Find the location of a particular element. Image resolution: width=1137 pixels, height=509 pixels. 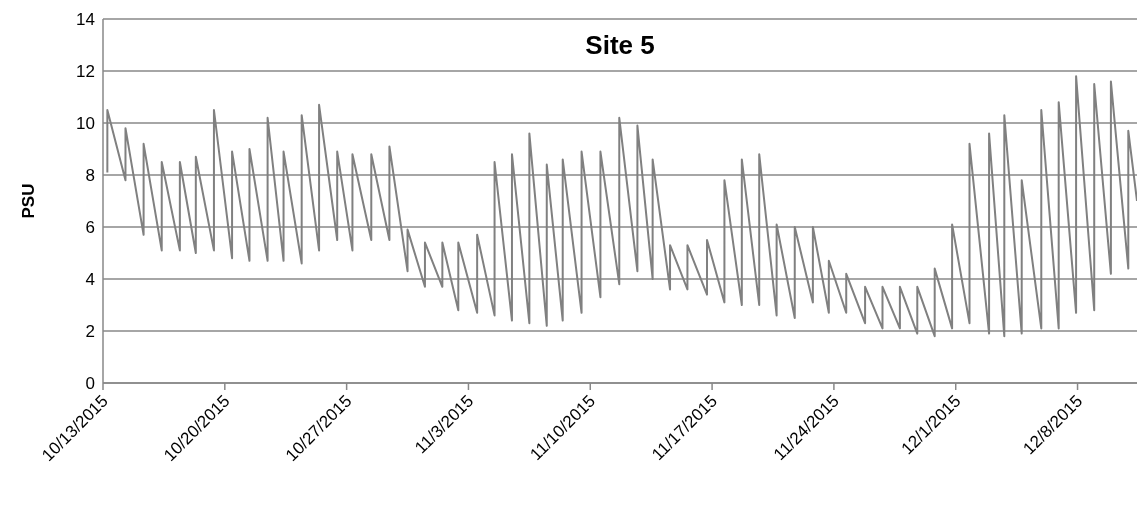

y-tick-label: 0 is located at coordinates (90, 384).